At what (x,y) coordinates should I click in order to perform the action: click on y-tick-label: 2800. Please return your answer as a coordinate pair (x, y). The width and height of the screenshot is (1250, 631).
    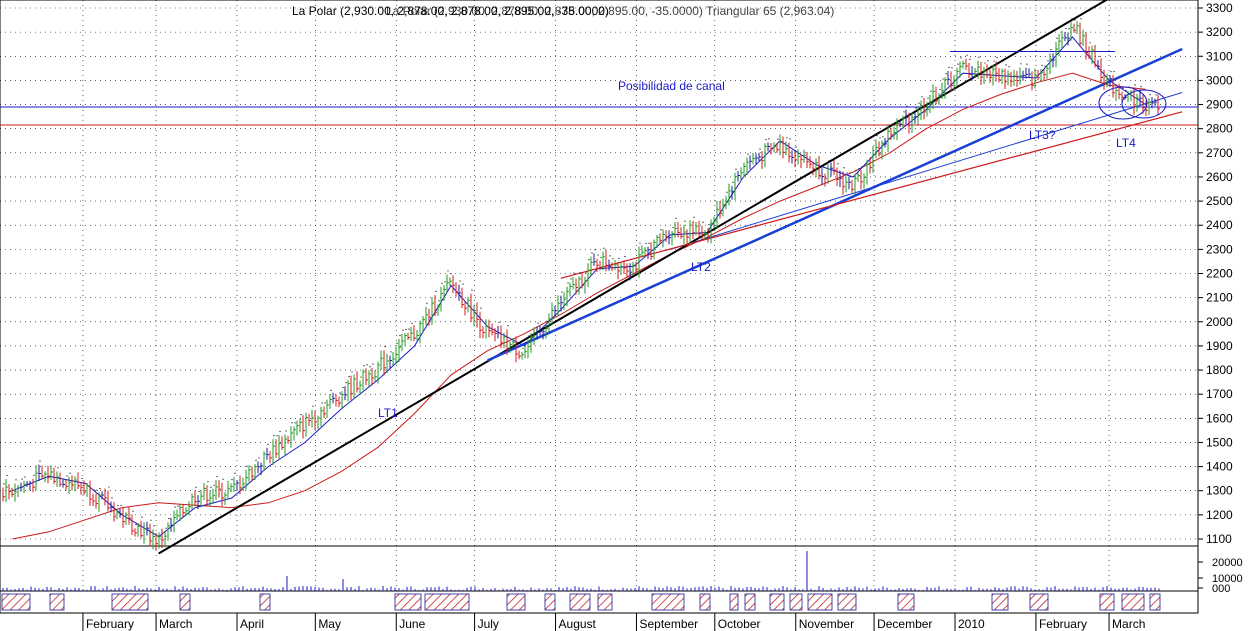
    Looking at the image, I should click on (1219, 129).